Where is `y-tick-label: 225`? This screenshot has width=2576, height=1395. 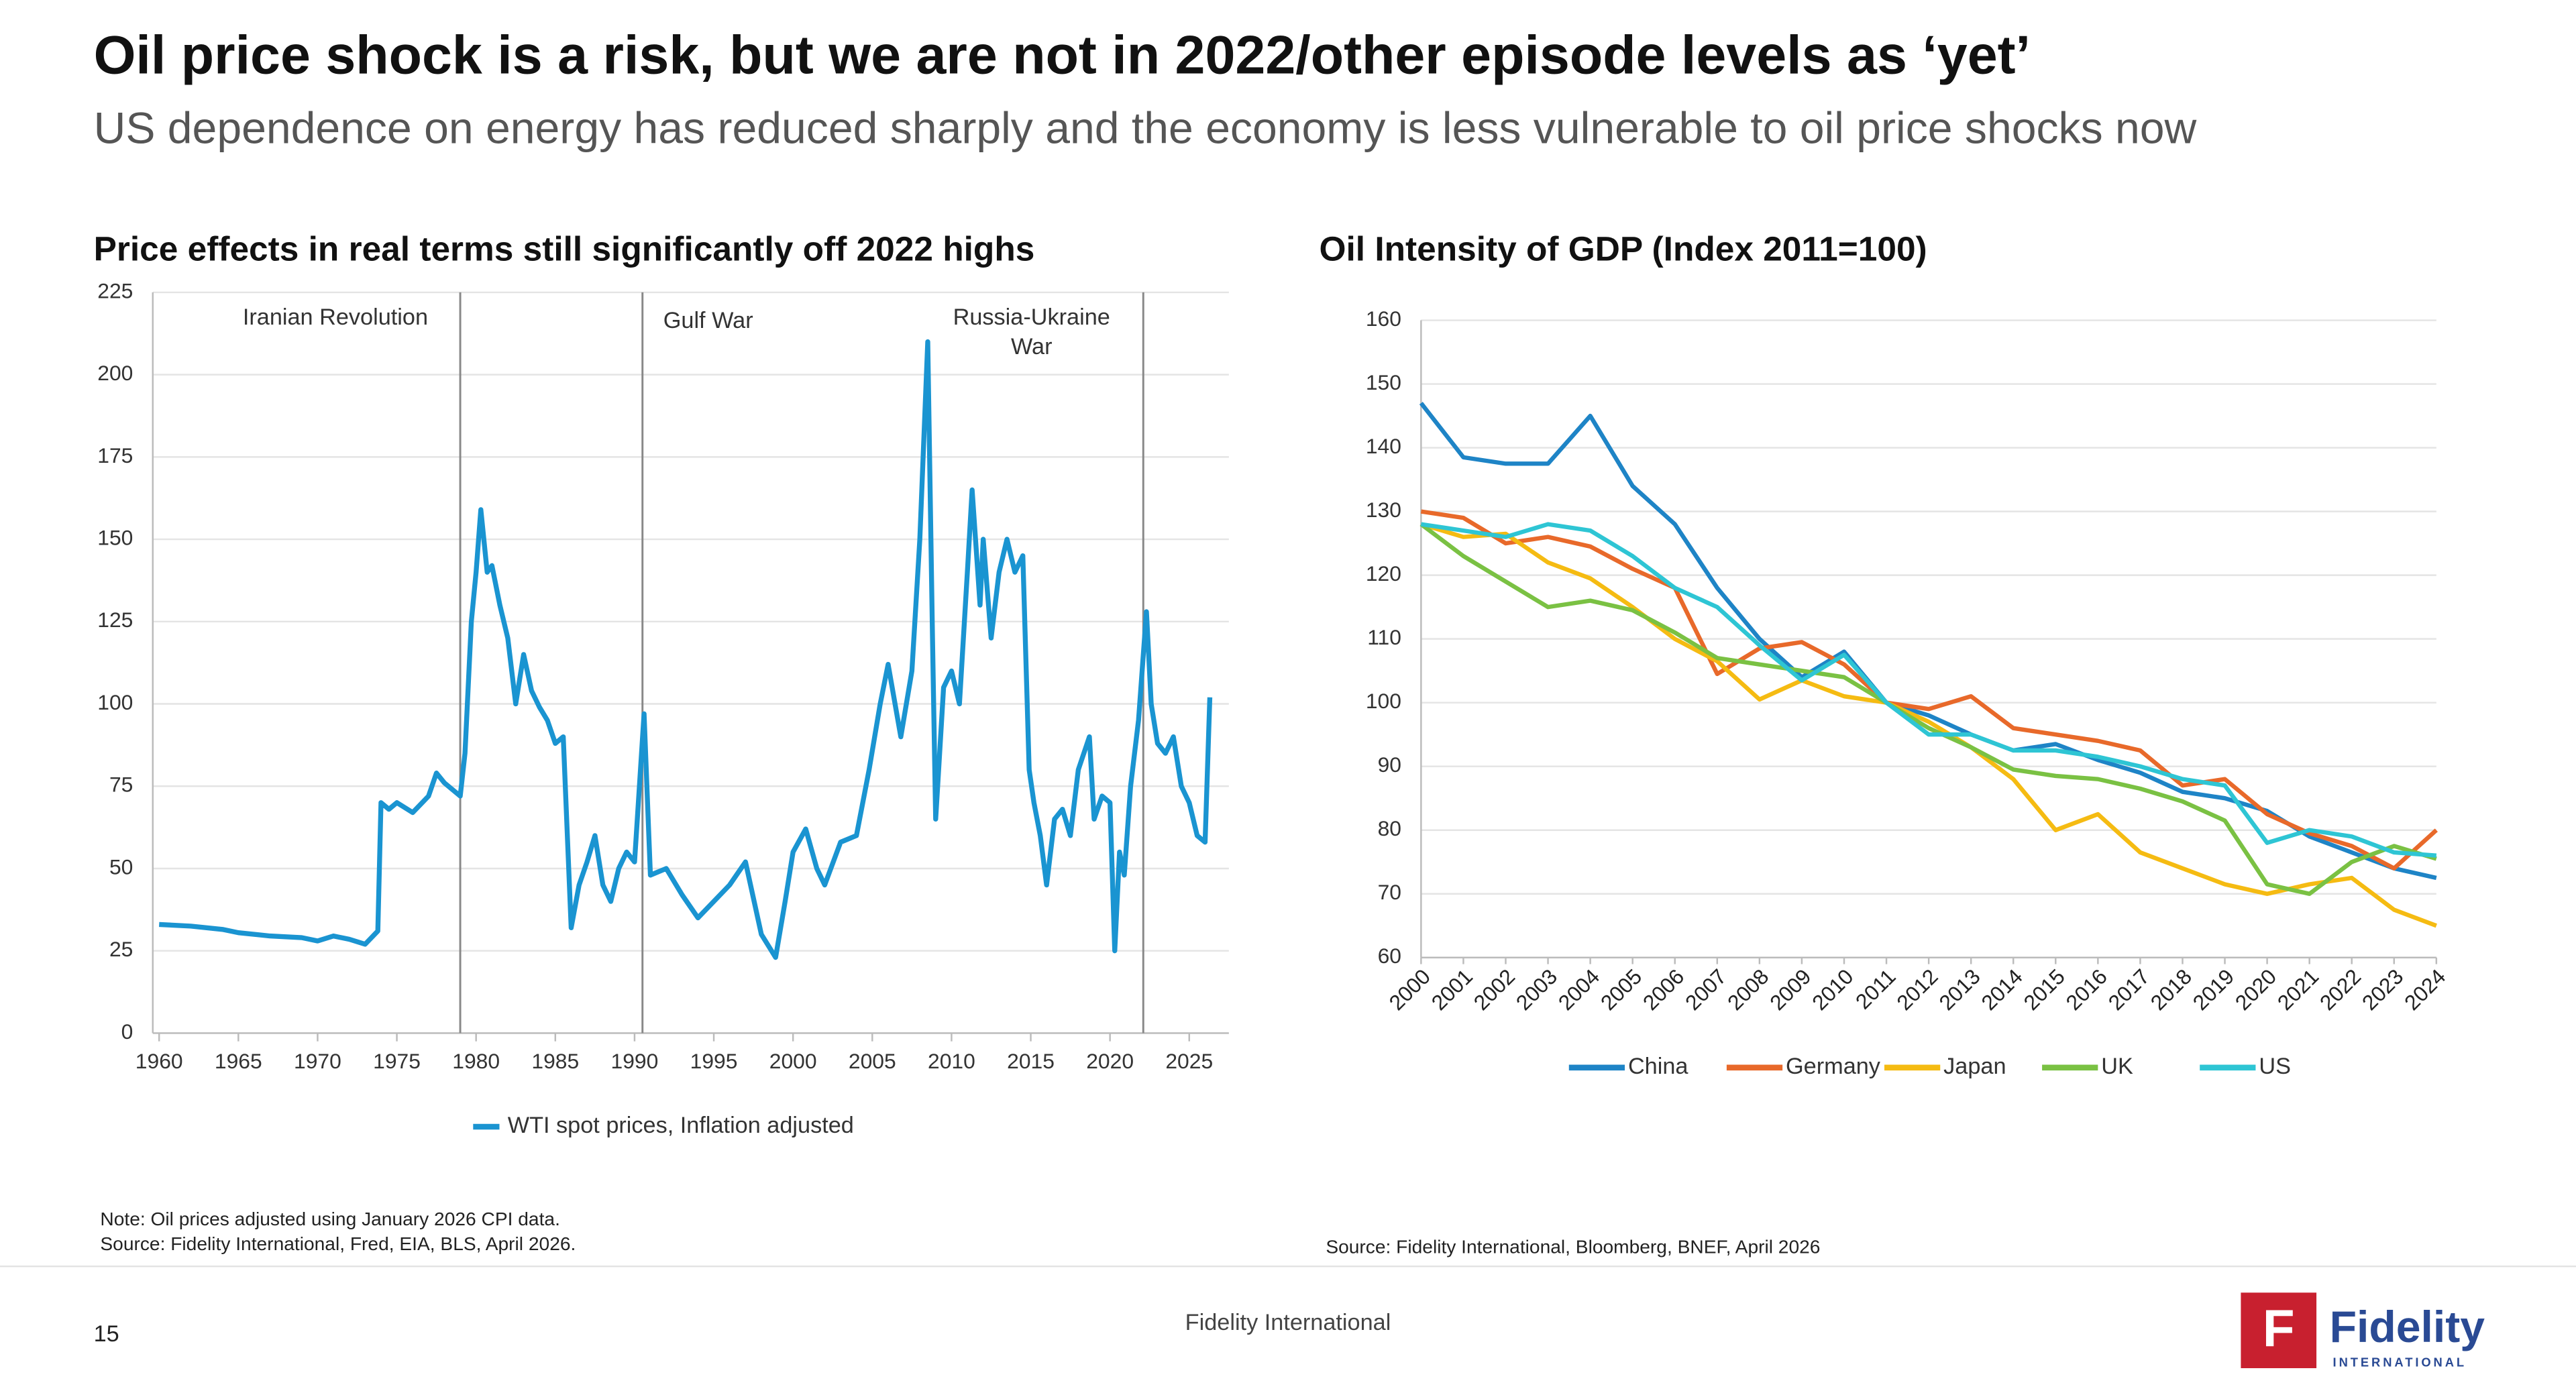
y-tick-label: 225 is located at coordinates (115, 290).